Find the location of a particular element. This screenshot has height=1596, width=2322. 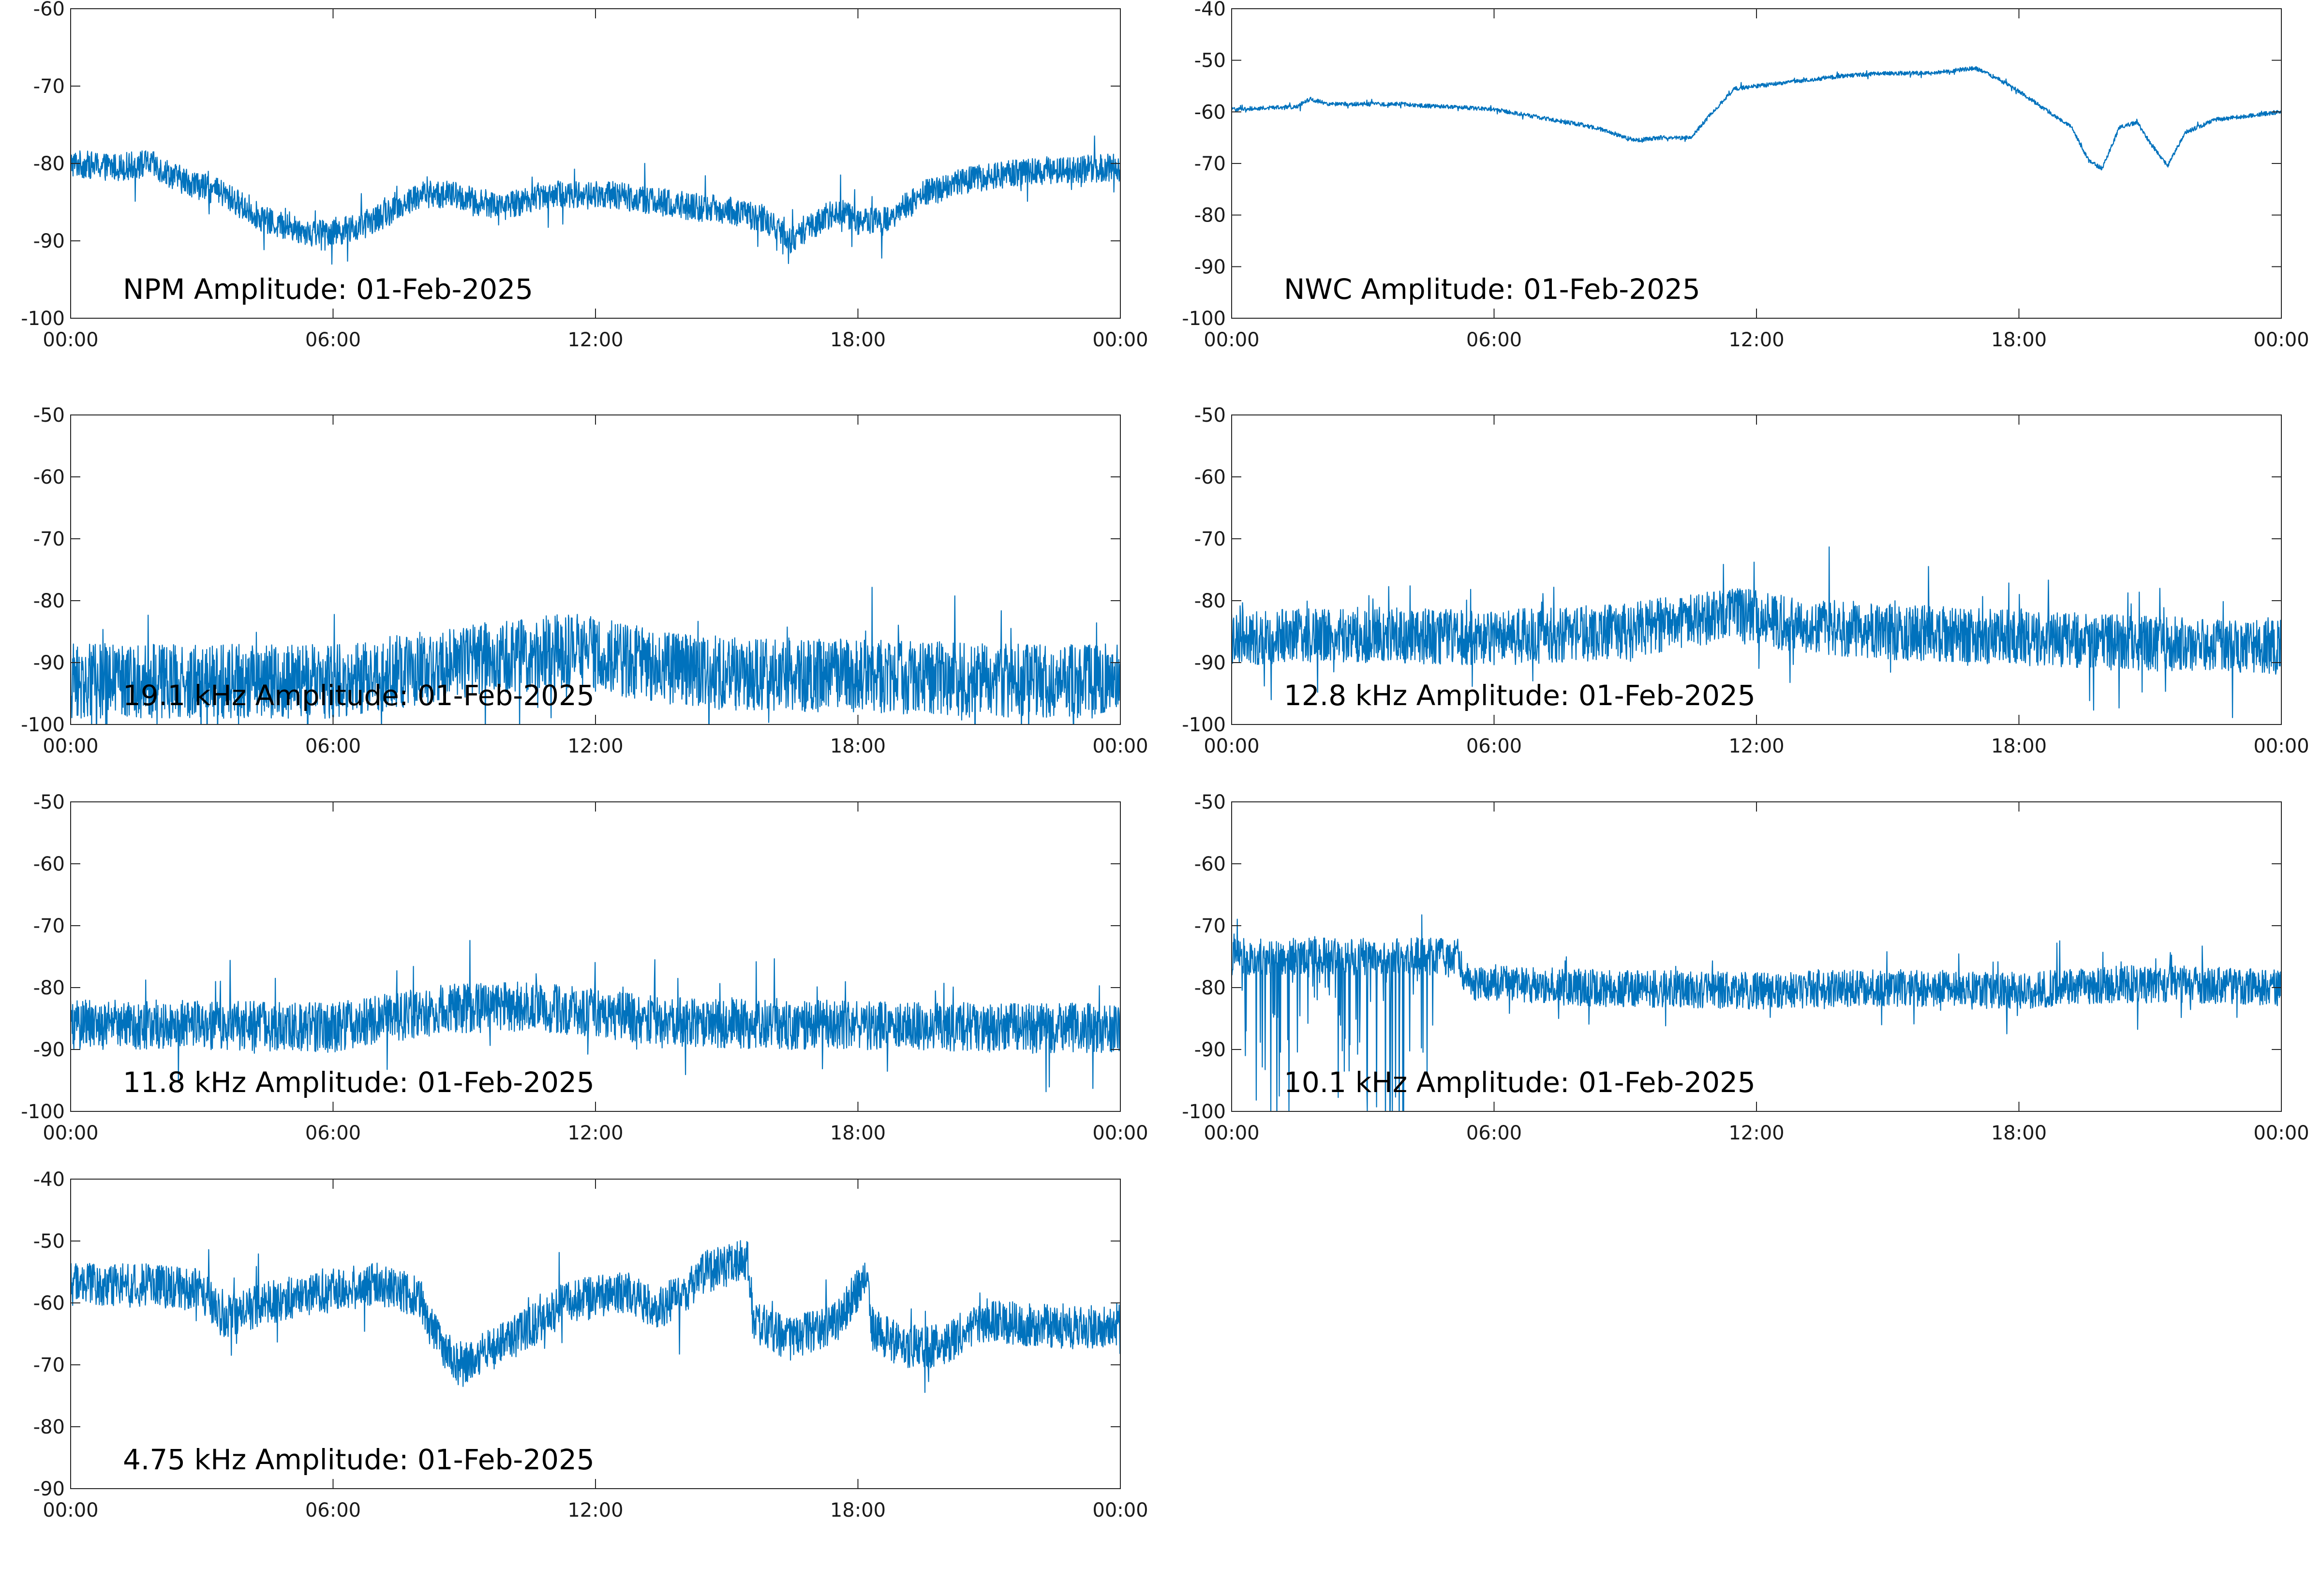

panel-title: NWC Amplitude: 01-Feb-2025 is located at coordinates (1492, 289).